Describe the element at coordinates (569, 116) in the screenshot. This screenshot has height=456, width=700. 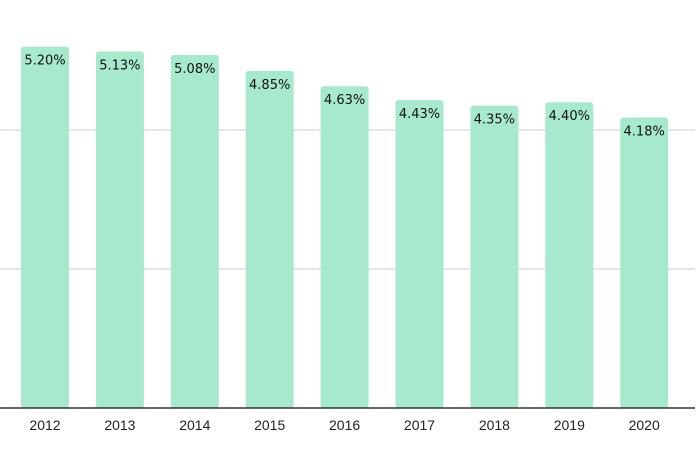
I see `data-label-2019: 4.40%` at that location.